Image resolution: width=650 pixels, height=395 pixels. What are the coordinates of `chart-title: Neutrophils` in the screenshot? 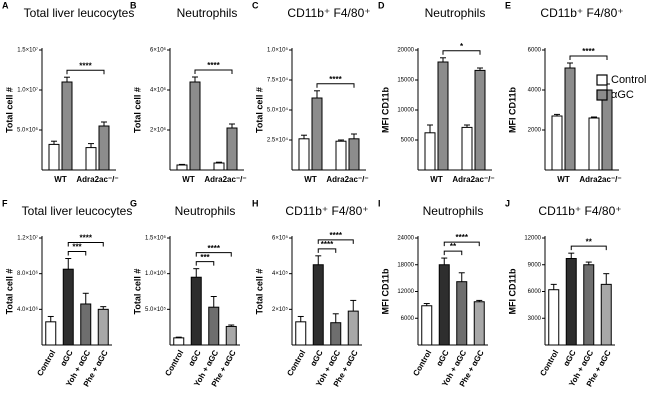 It's located at (205, 211).